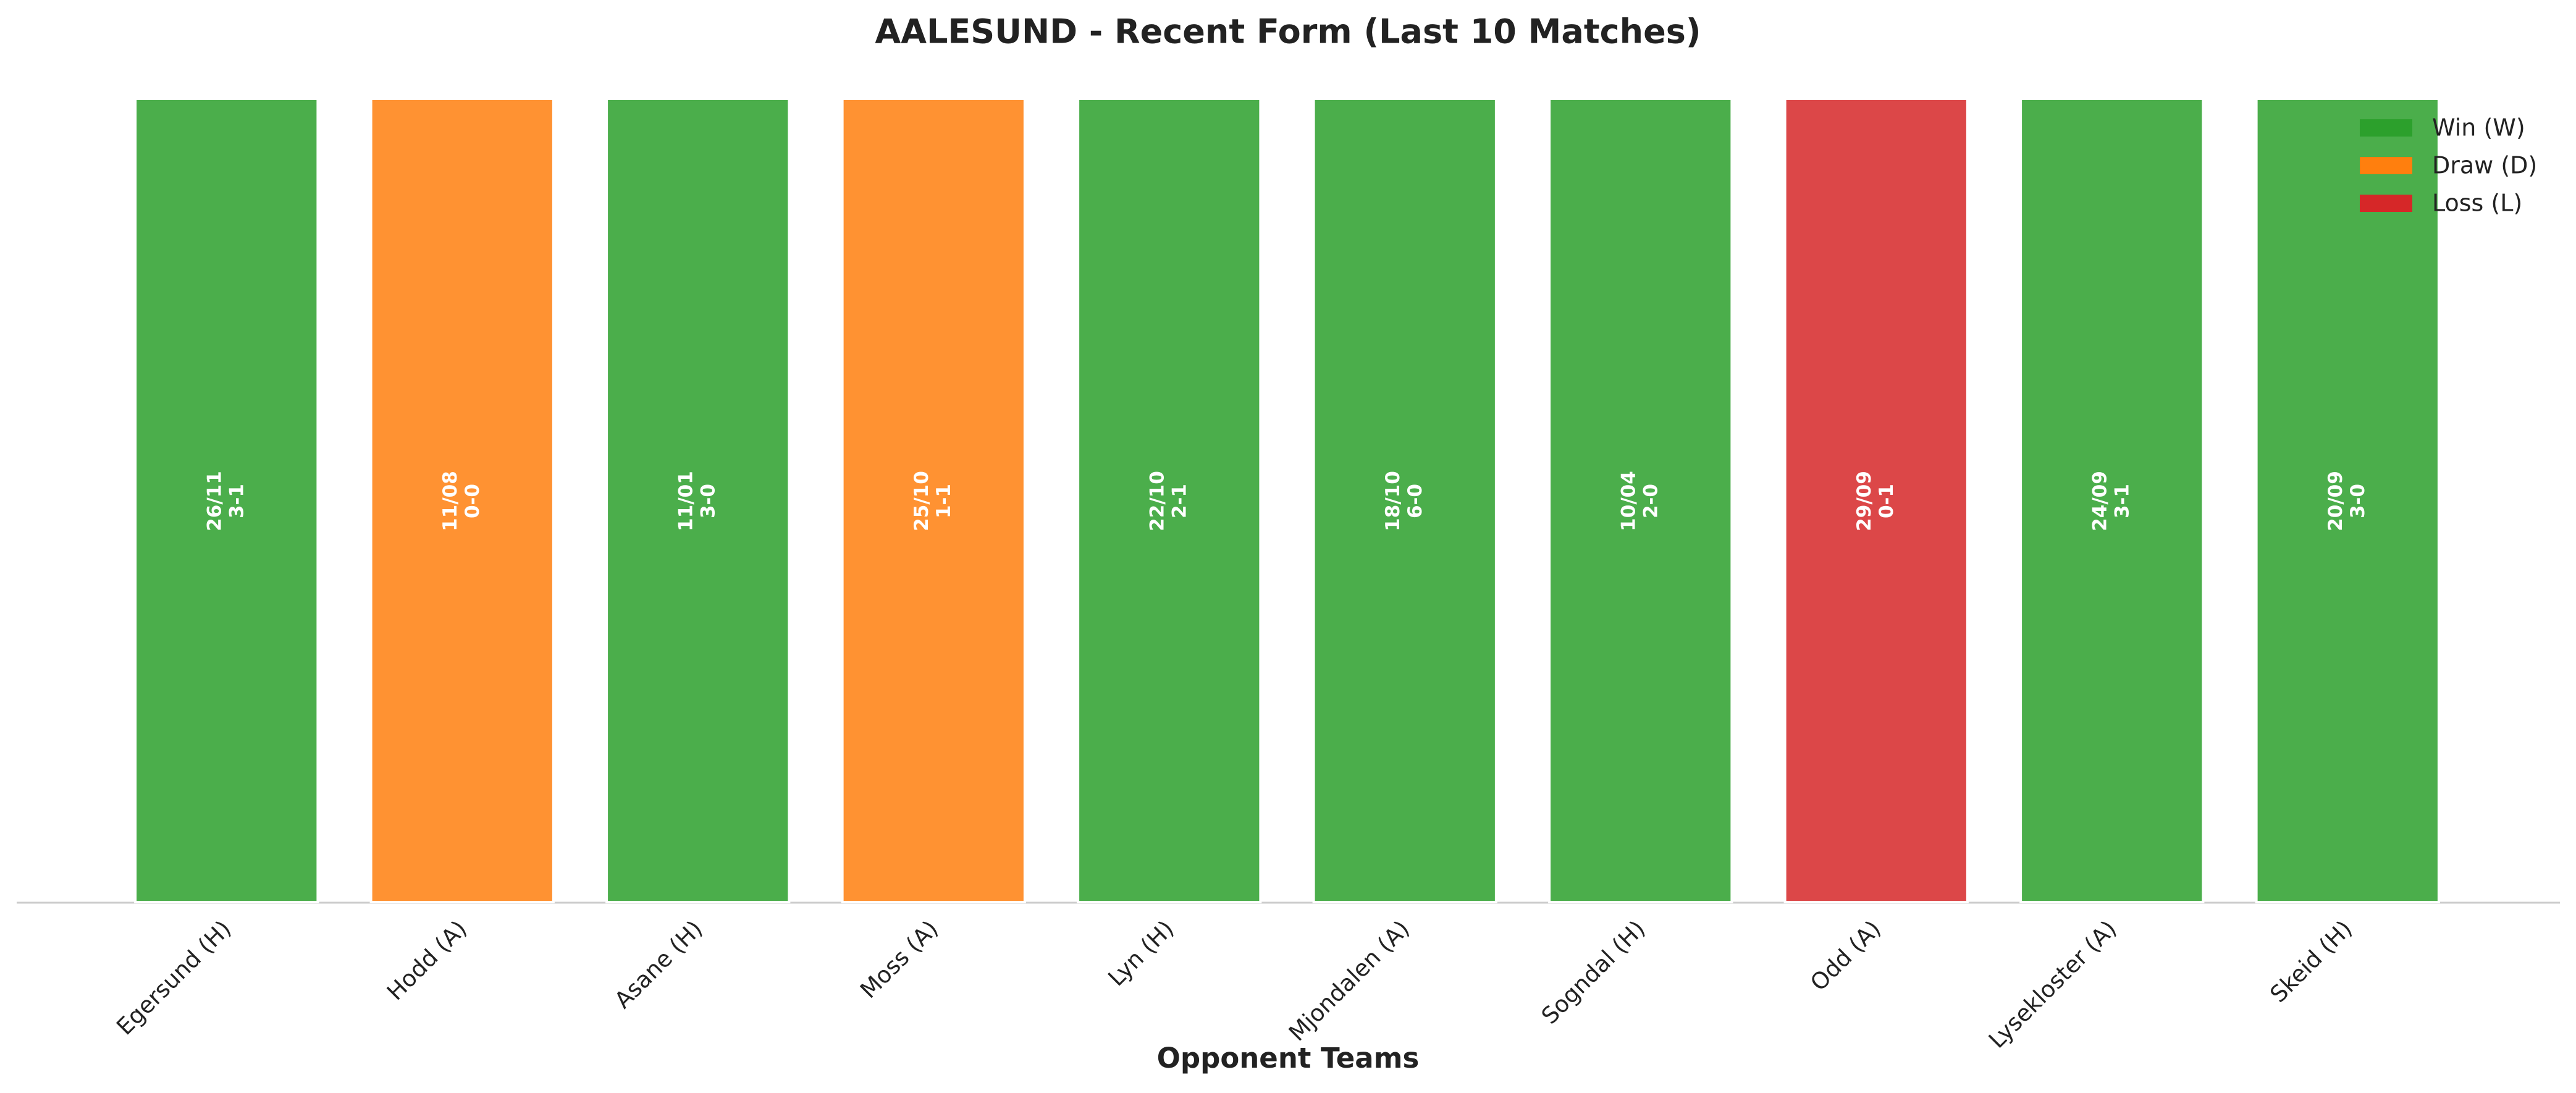 The image size is (2576, 1093). Describe the element at coordinates (214, 501) in the screenshot. I see `data-label-date: 26/11` at that location.